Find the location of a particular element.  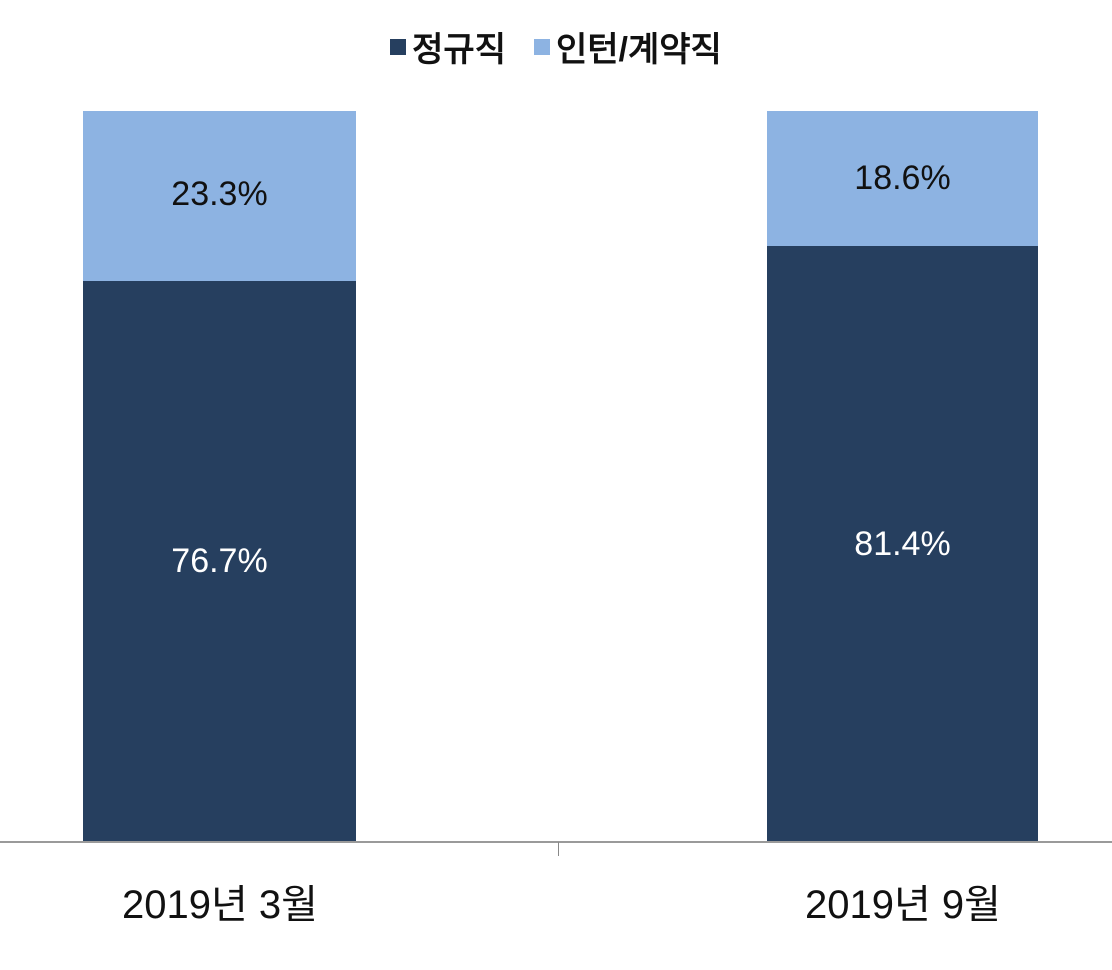

data-label: 23.3% is located at coordinates (219, 193).